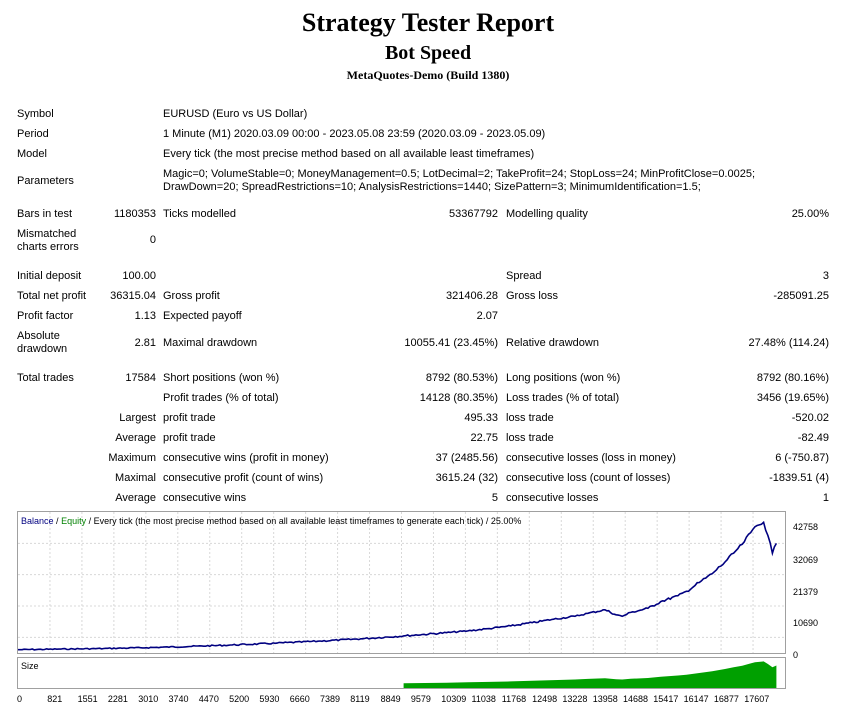 Image resolution: width=856 pixels, height=720 pixels. I want to click on max-cons-losses-label: consecutive losses (loss in money), so click(591, 458).